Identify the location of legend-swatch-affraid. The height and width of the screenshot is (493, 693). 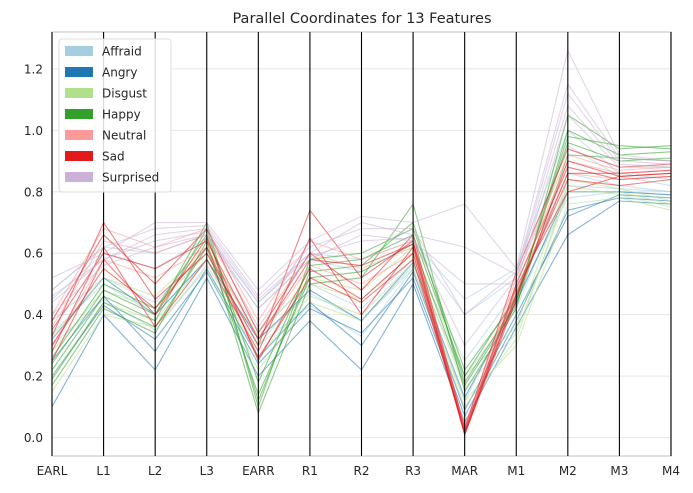
(79, 51).